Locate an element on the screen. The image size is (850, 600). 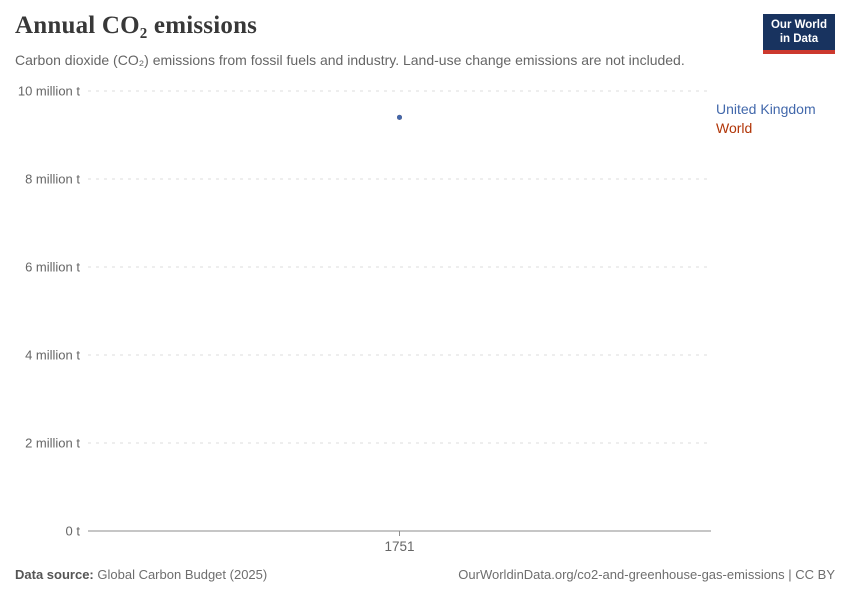
data-source-label: Data source: is located at coordinates (54, 574).